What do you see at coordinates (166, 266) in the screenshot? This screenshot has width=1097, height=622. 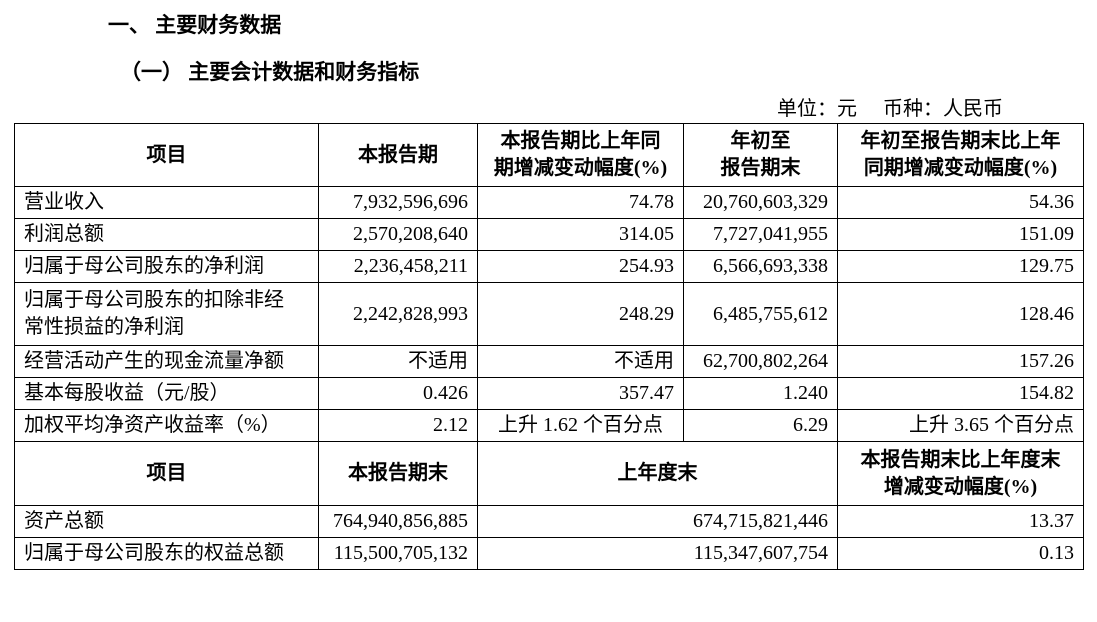 I see `table-cell-label: 归属于母公司股东的净利润` at bounding box center [166, 266].